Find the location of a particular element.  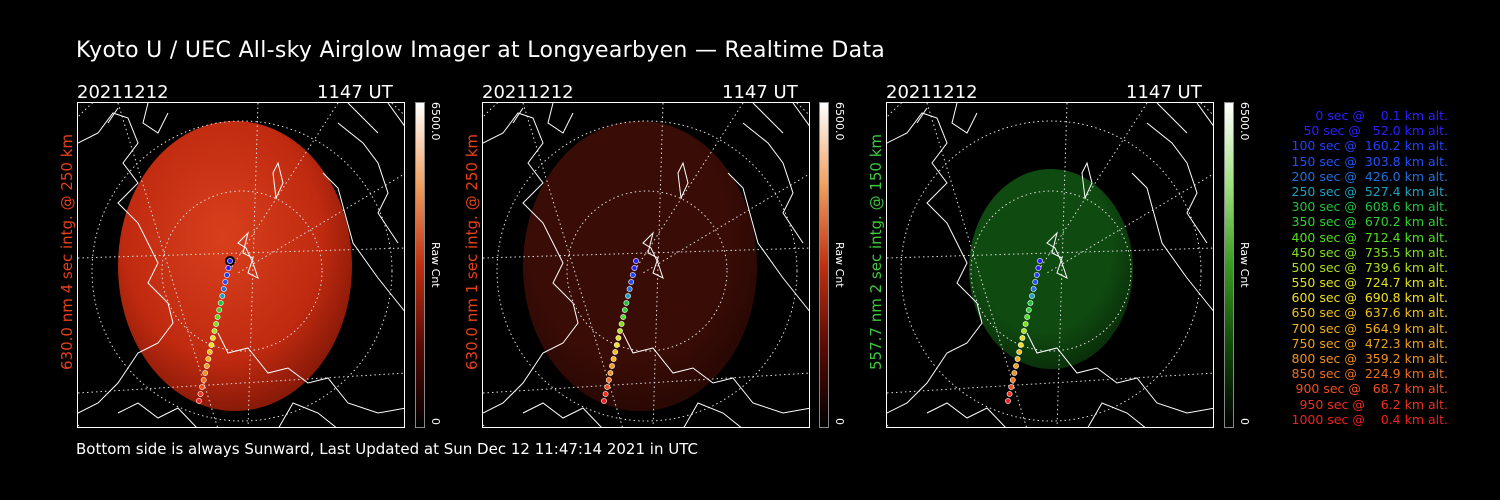

legend-row: 800 sec @ 359.2 km alt. is located at coordinates (1368, 358).